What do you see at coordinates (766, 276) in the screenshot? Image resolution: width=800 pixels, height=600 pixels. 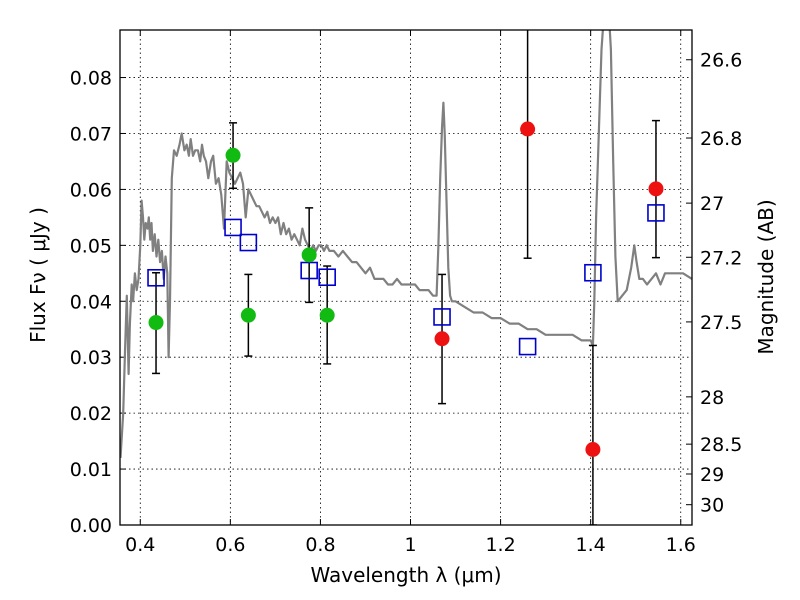 I see `y-axis-right-label: Magnitude (AB)` at bounding box center [766, 276].